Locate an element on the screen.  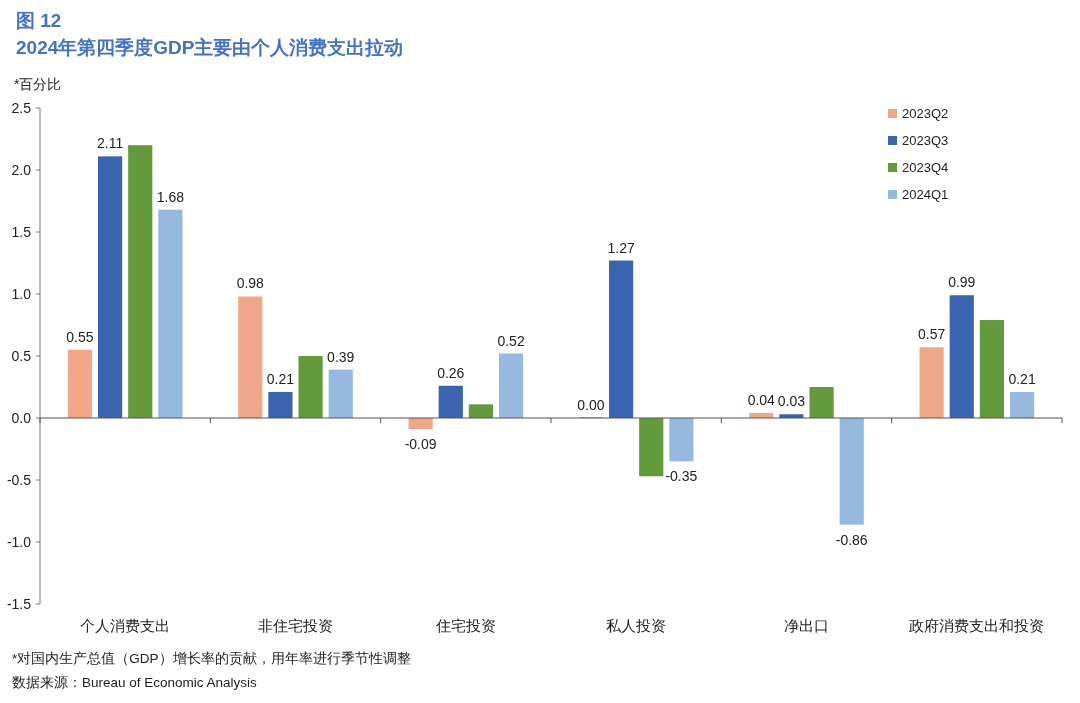
text: *对国内生产总值（GDP）增长率的贡献，用年率进行季节性调整 is located at coordinates (211, 658).